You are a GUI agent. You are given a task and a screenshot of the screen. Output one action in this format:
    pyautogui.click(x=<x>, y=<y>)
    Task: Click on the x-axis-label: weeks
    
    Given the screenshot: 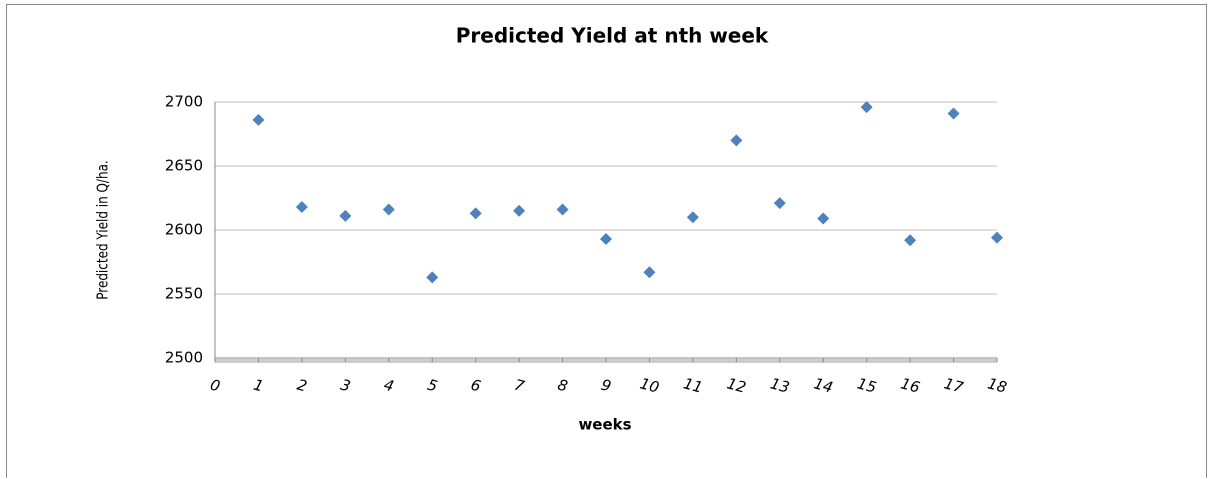 What is the action you would take?
    pyautogui.click(x=604, y=425)
    